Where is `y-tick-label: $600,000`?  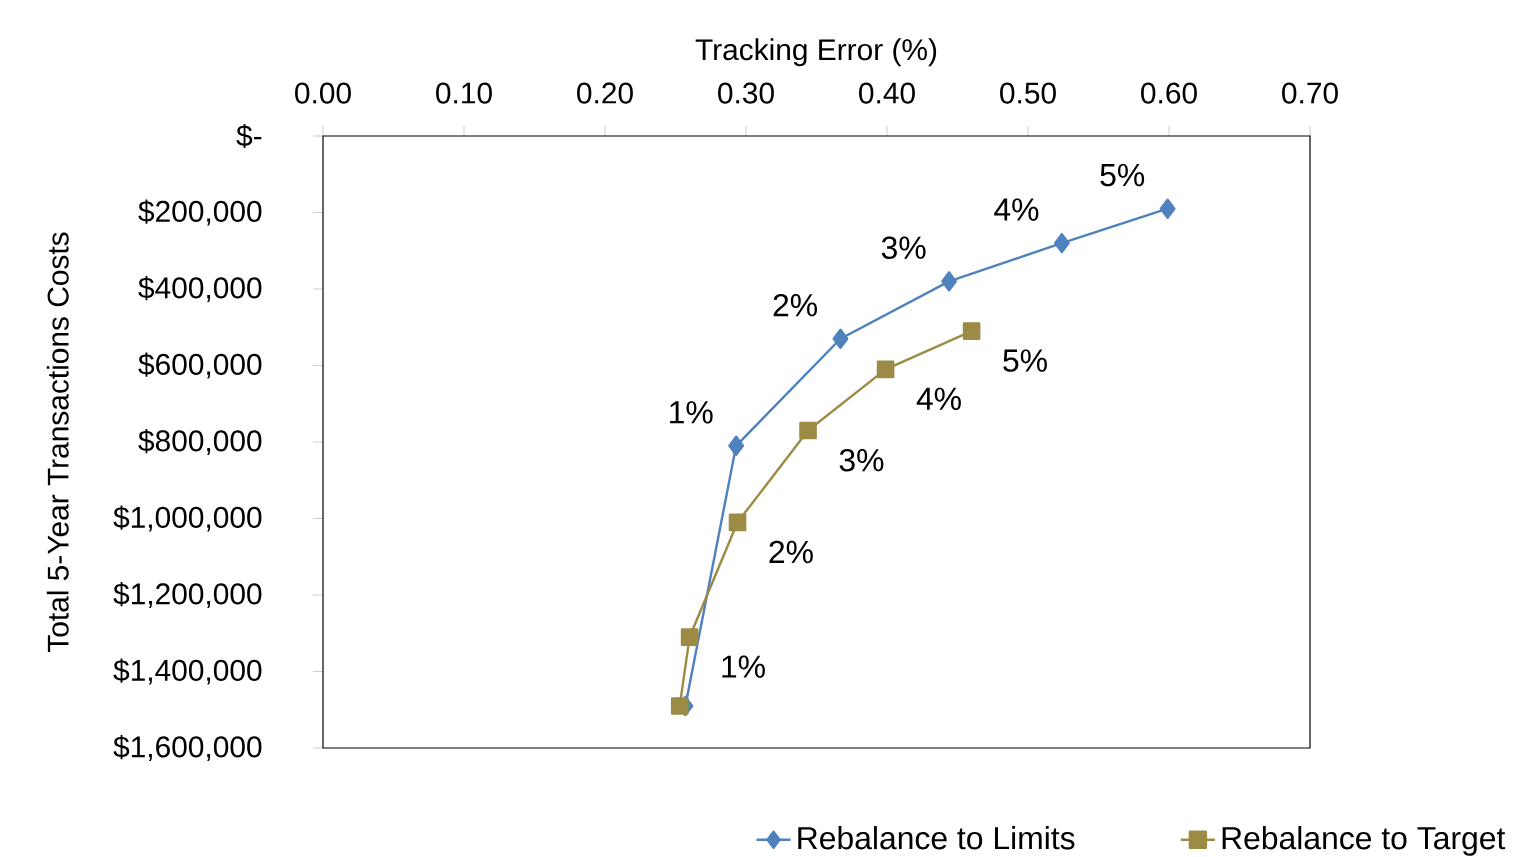 y-tick-label: $600,000 is located at coordinates (200, 365).